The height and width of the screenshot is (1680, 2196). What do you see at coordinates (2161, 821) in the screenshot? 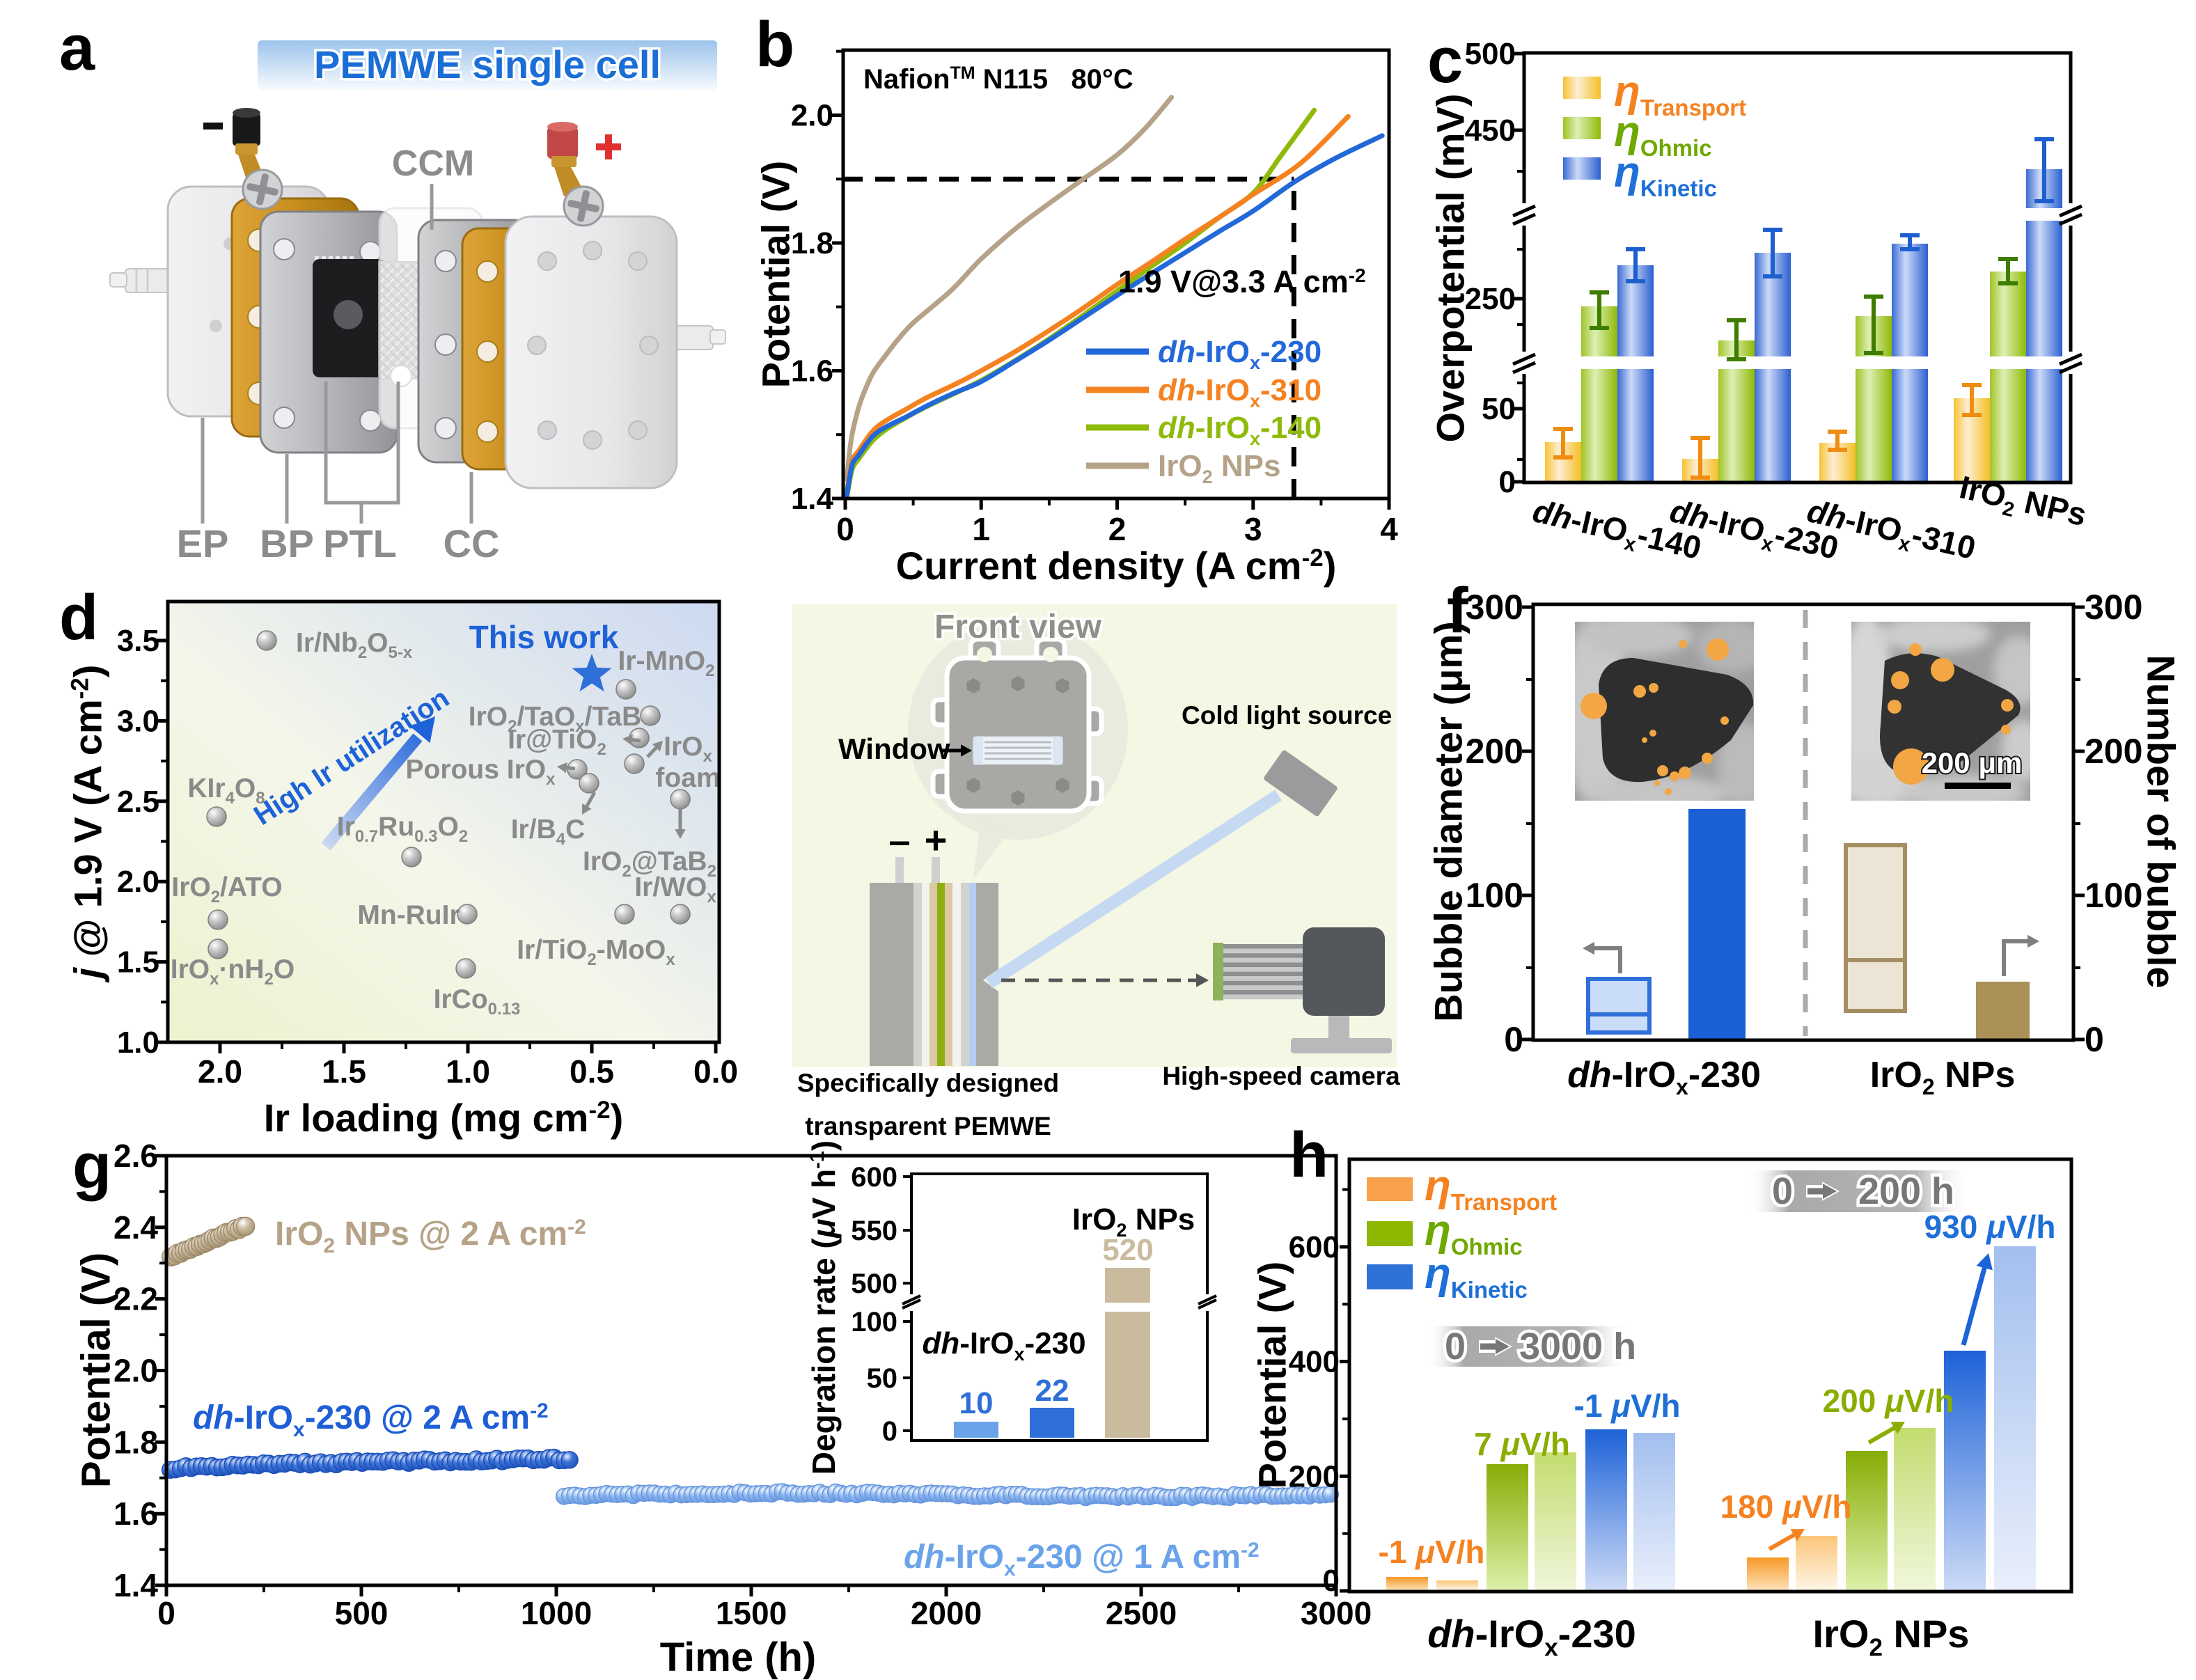
I see `svg-text: Number of bubble` at bounding box center [2161, 821].